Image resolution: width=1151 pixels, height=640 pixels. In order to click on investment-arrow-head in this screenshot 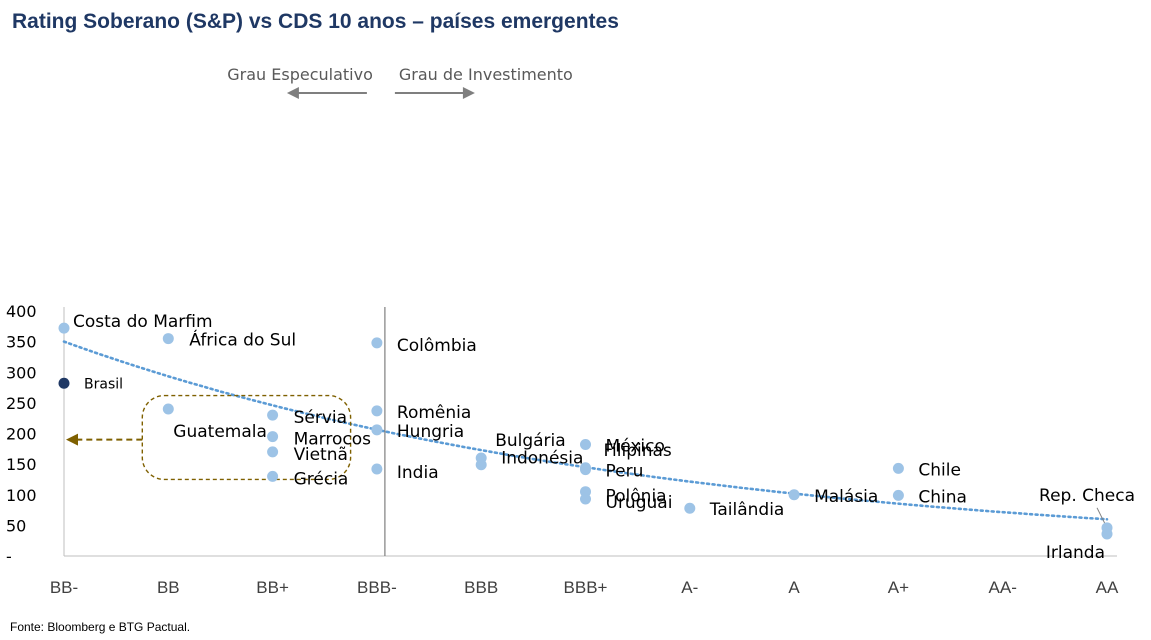, I will do `click(468, 93)`.